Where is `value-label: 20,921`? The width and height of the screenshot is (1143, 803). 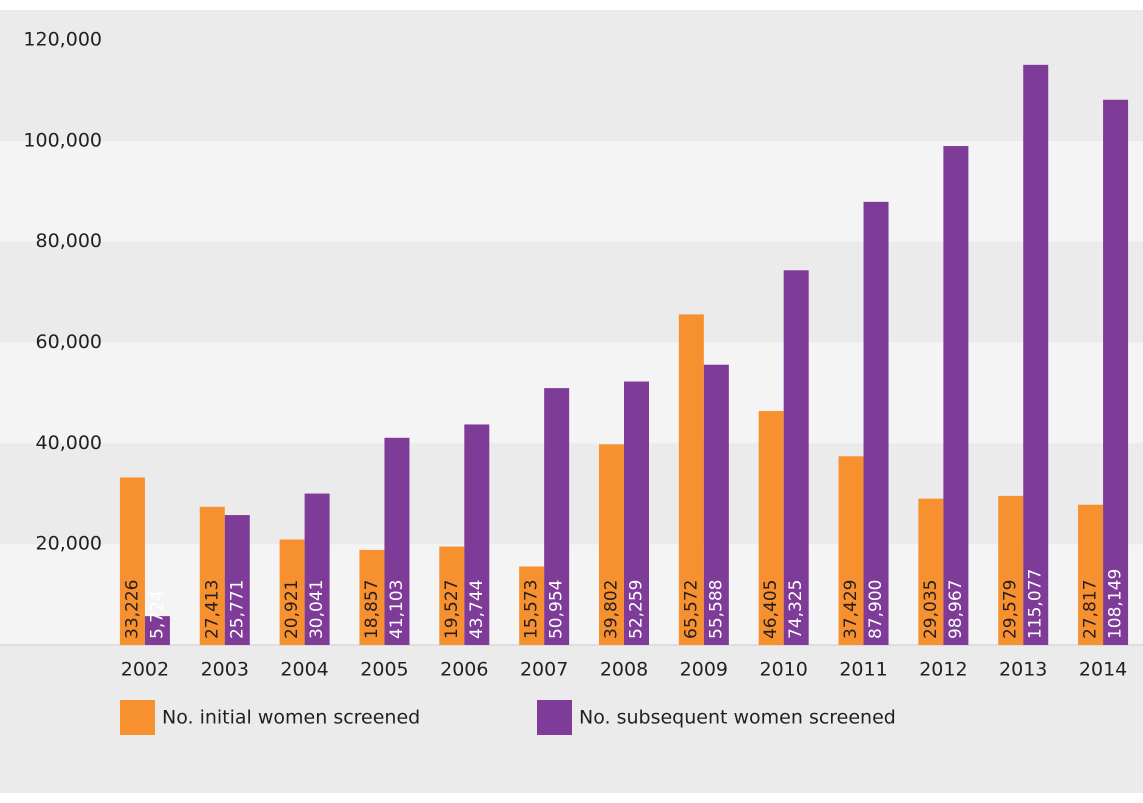
value-label: 20,921 is located at coordinates (292, 609).